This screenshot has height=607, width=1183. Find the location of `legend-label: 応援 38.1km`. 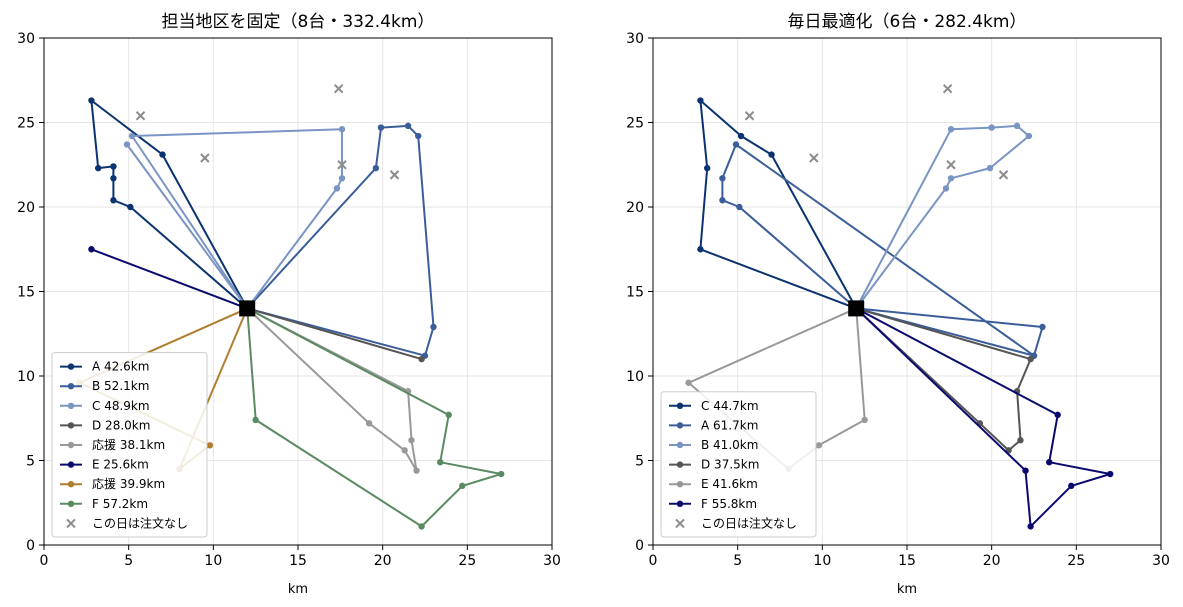

legend-label: 応援 38.1km is located at coordinates (128, 445).